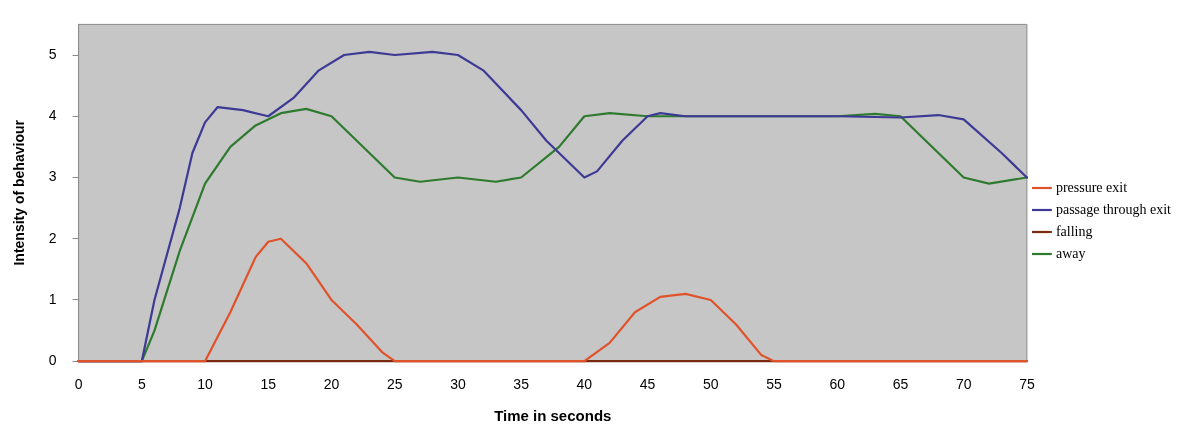  What do you see at coordinates (1070, 253) in the screenshot?
I see `legend-label: away` at bounding box center [1070, 253].